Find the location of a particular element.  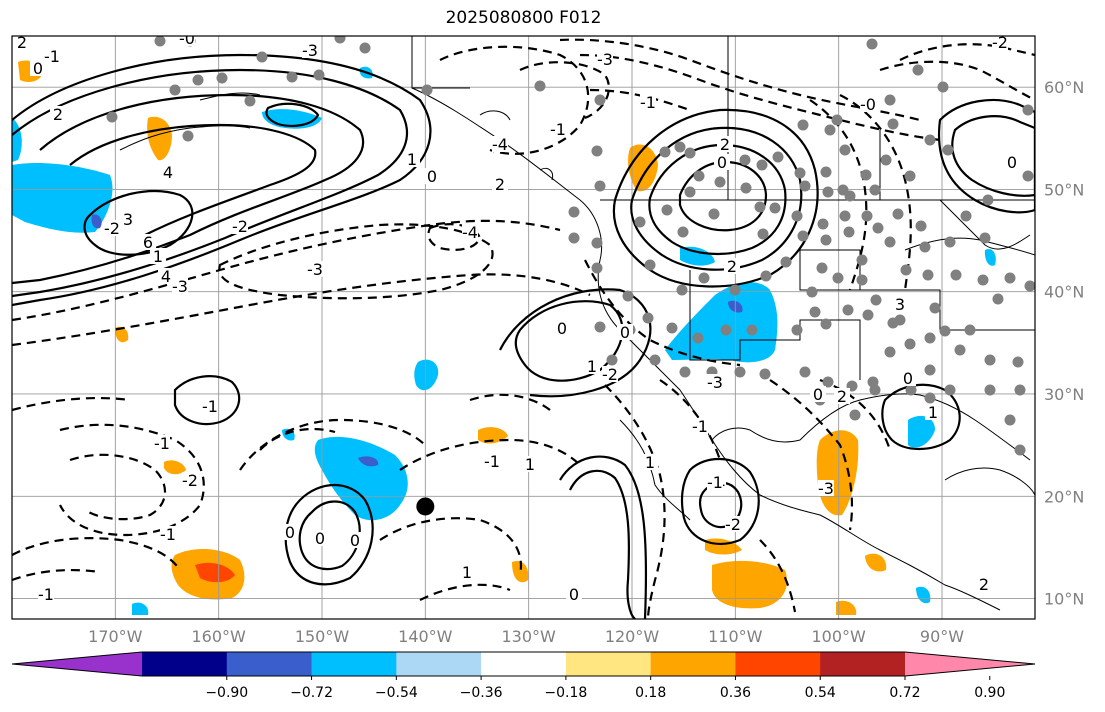

longitude-label: 100°W is located at coordinates (838, 636).